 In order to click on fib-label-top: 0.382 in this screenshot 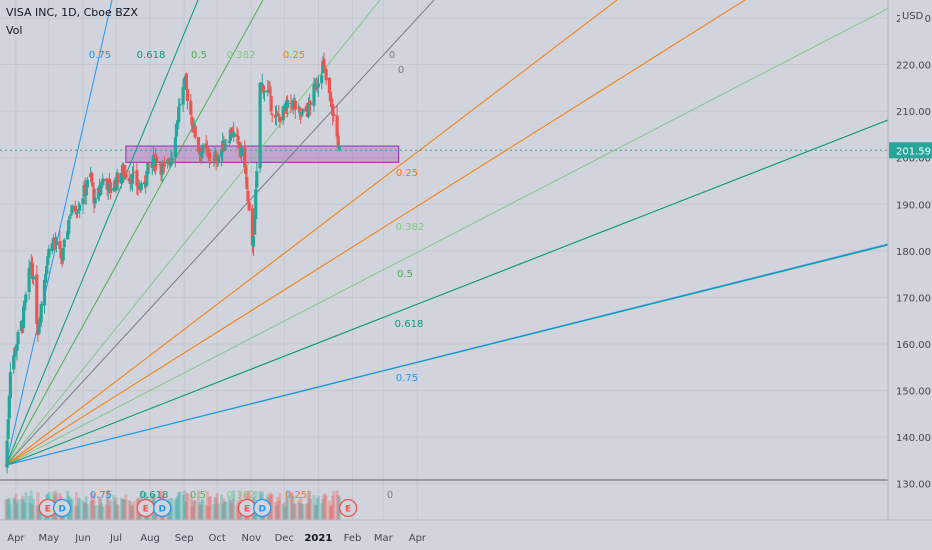, I will do `click(241, 55)`.